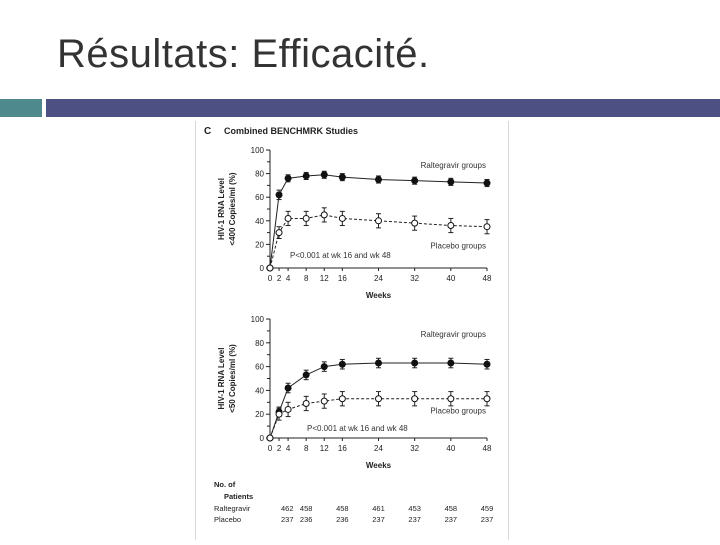 Image resolution: width=720 pixels, height=545 pixels. Describe the element at coordinates (21, 108) in the screenshot. I see `accent-bar-teal` at that location.